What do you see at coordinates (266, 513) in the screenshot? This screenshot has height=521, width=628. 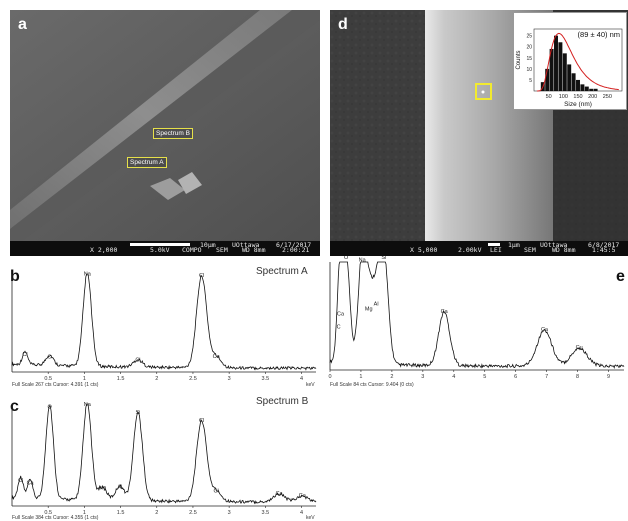 I see `spectrum-c-tick-label: 3.5` at bounding box center [266, 513].